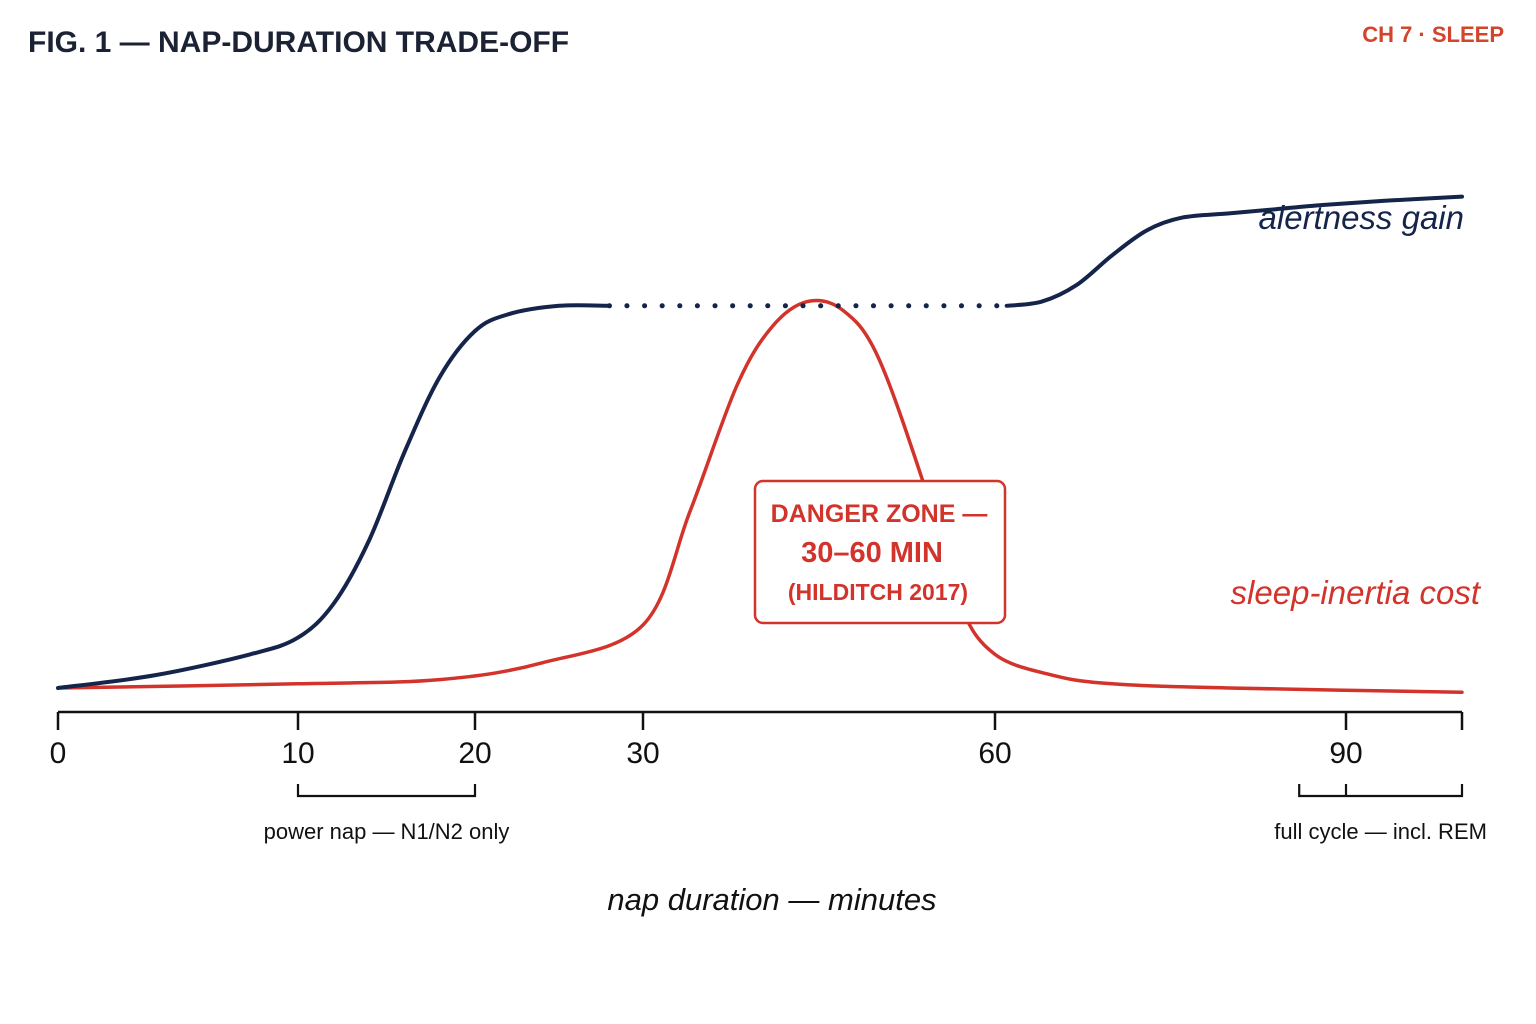 The image size is (1536, 1024). What do you see at coordinates (872, 553) in the screenshot?
I see `danger-zone-line-2: 30–60 MIN` at bounding box center [872, 553].